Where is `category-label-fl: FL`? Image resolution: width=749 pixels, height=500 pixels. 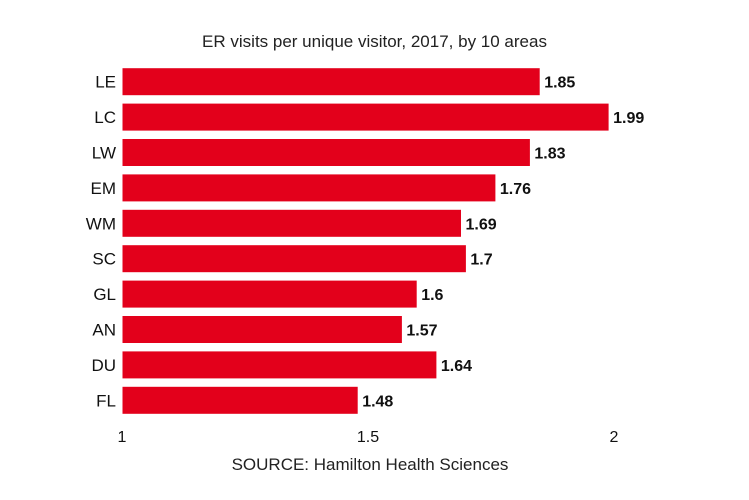 category-label-fl: FL is located at coordinates (106, 400).